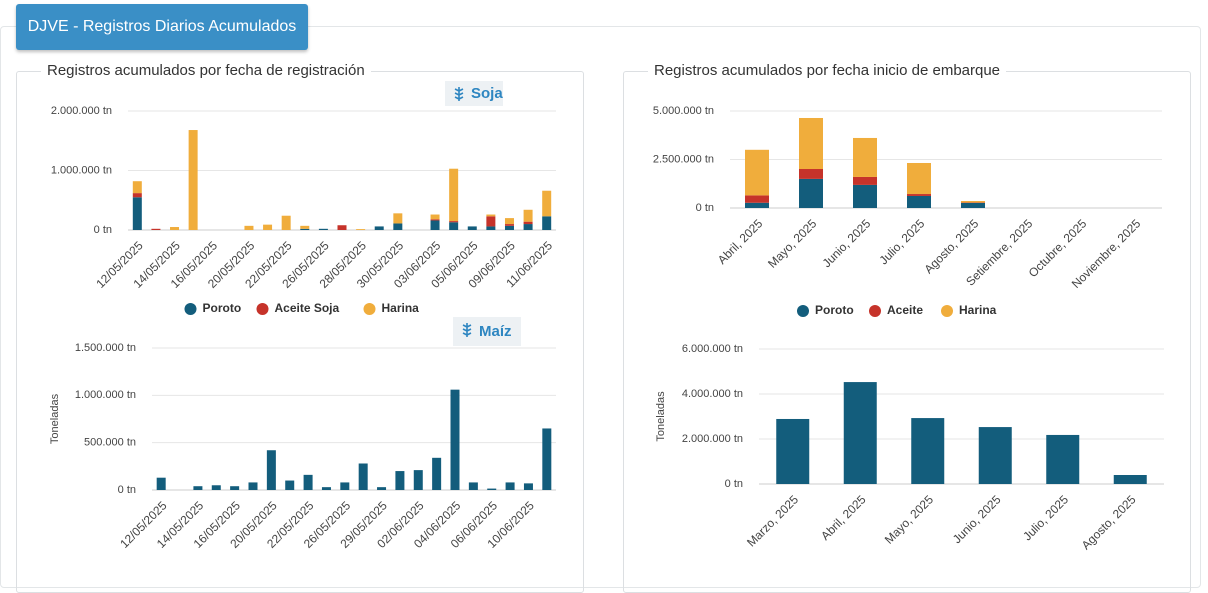  Describe the element at coordinates (683, 111) in the screenshot. I see `y-tick-label: 5.000.000 tn` at that location.